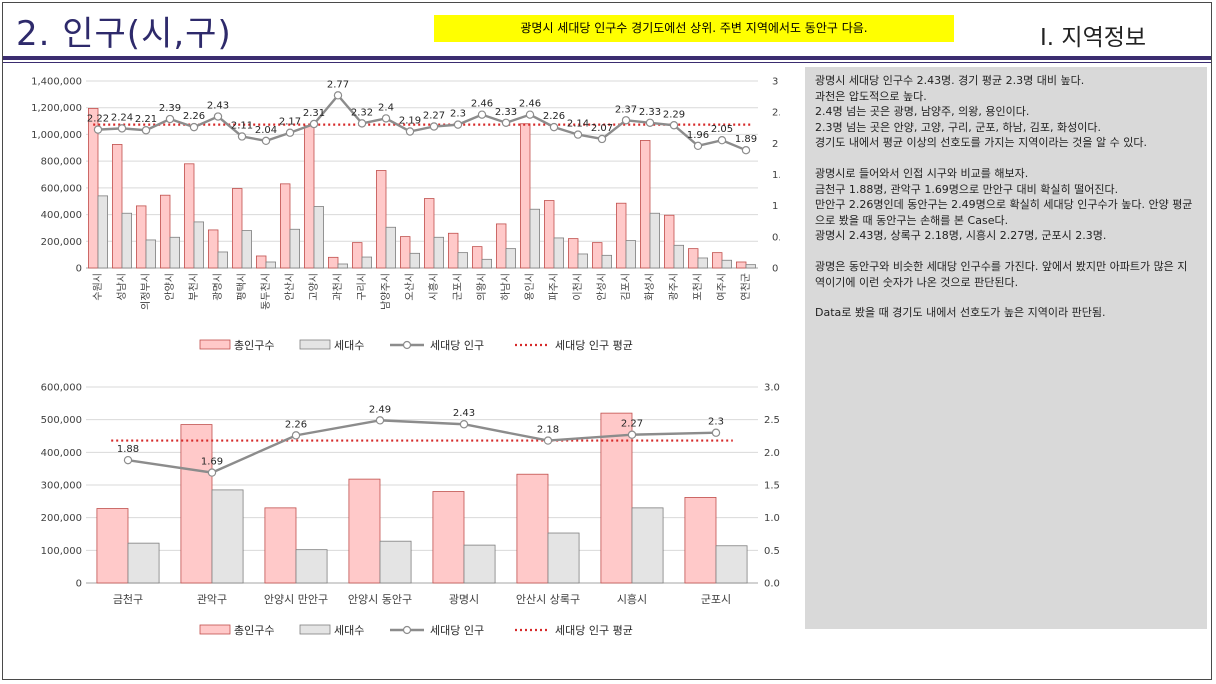  What do you see at coordinates (315, 344) in the screenshot?
I see `legend-swatch-households` at bounding box center [315, 344].